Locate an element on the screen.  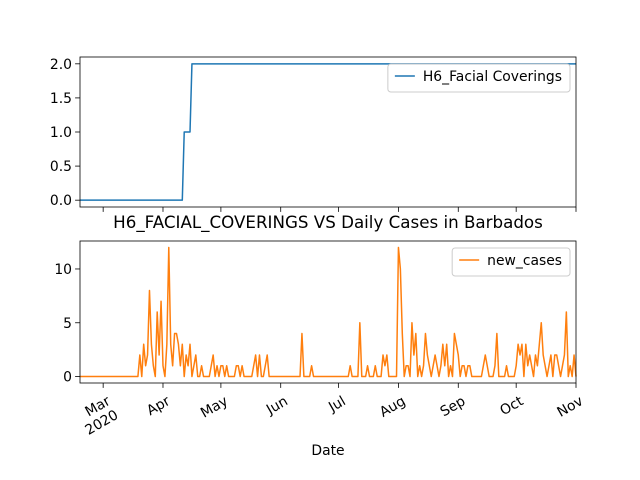
x-tick-label: Apr is located at coordinates (158, 406).